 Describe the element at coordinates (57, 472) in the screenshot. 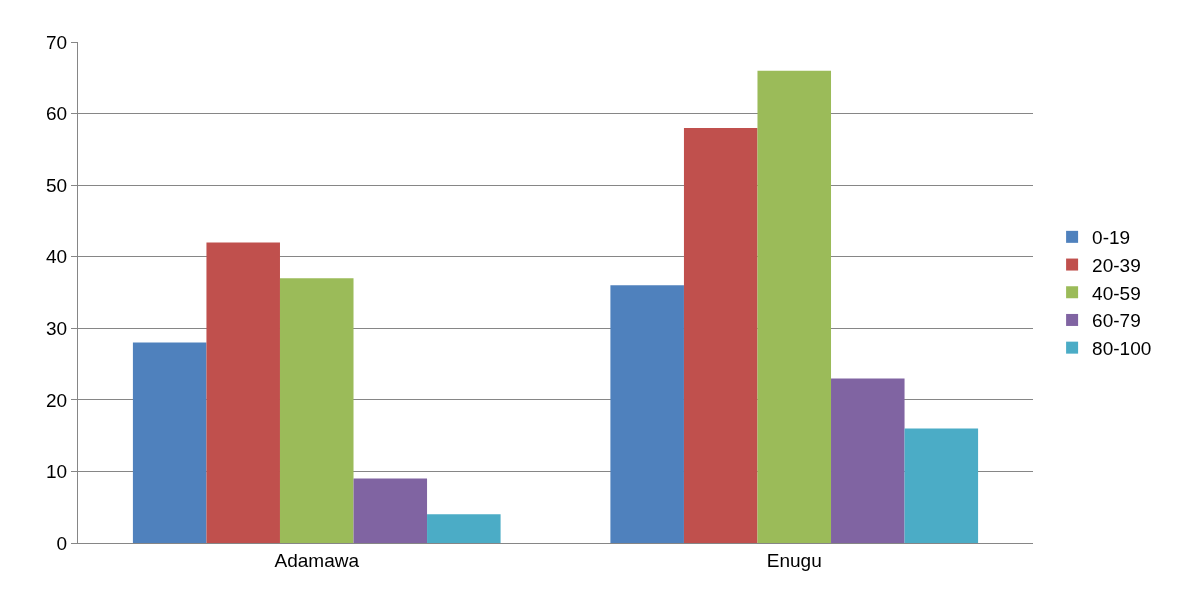

I see `y-tick-label: 10` at that location.